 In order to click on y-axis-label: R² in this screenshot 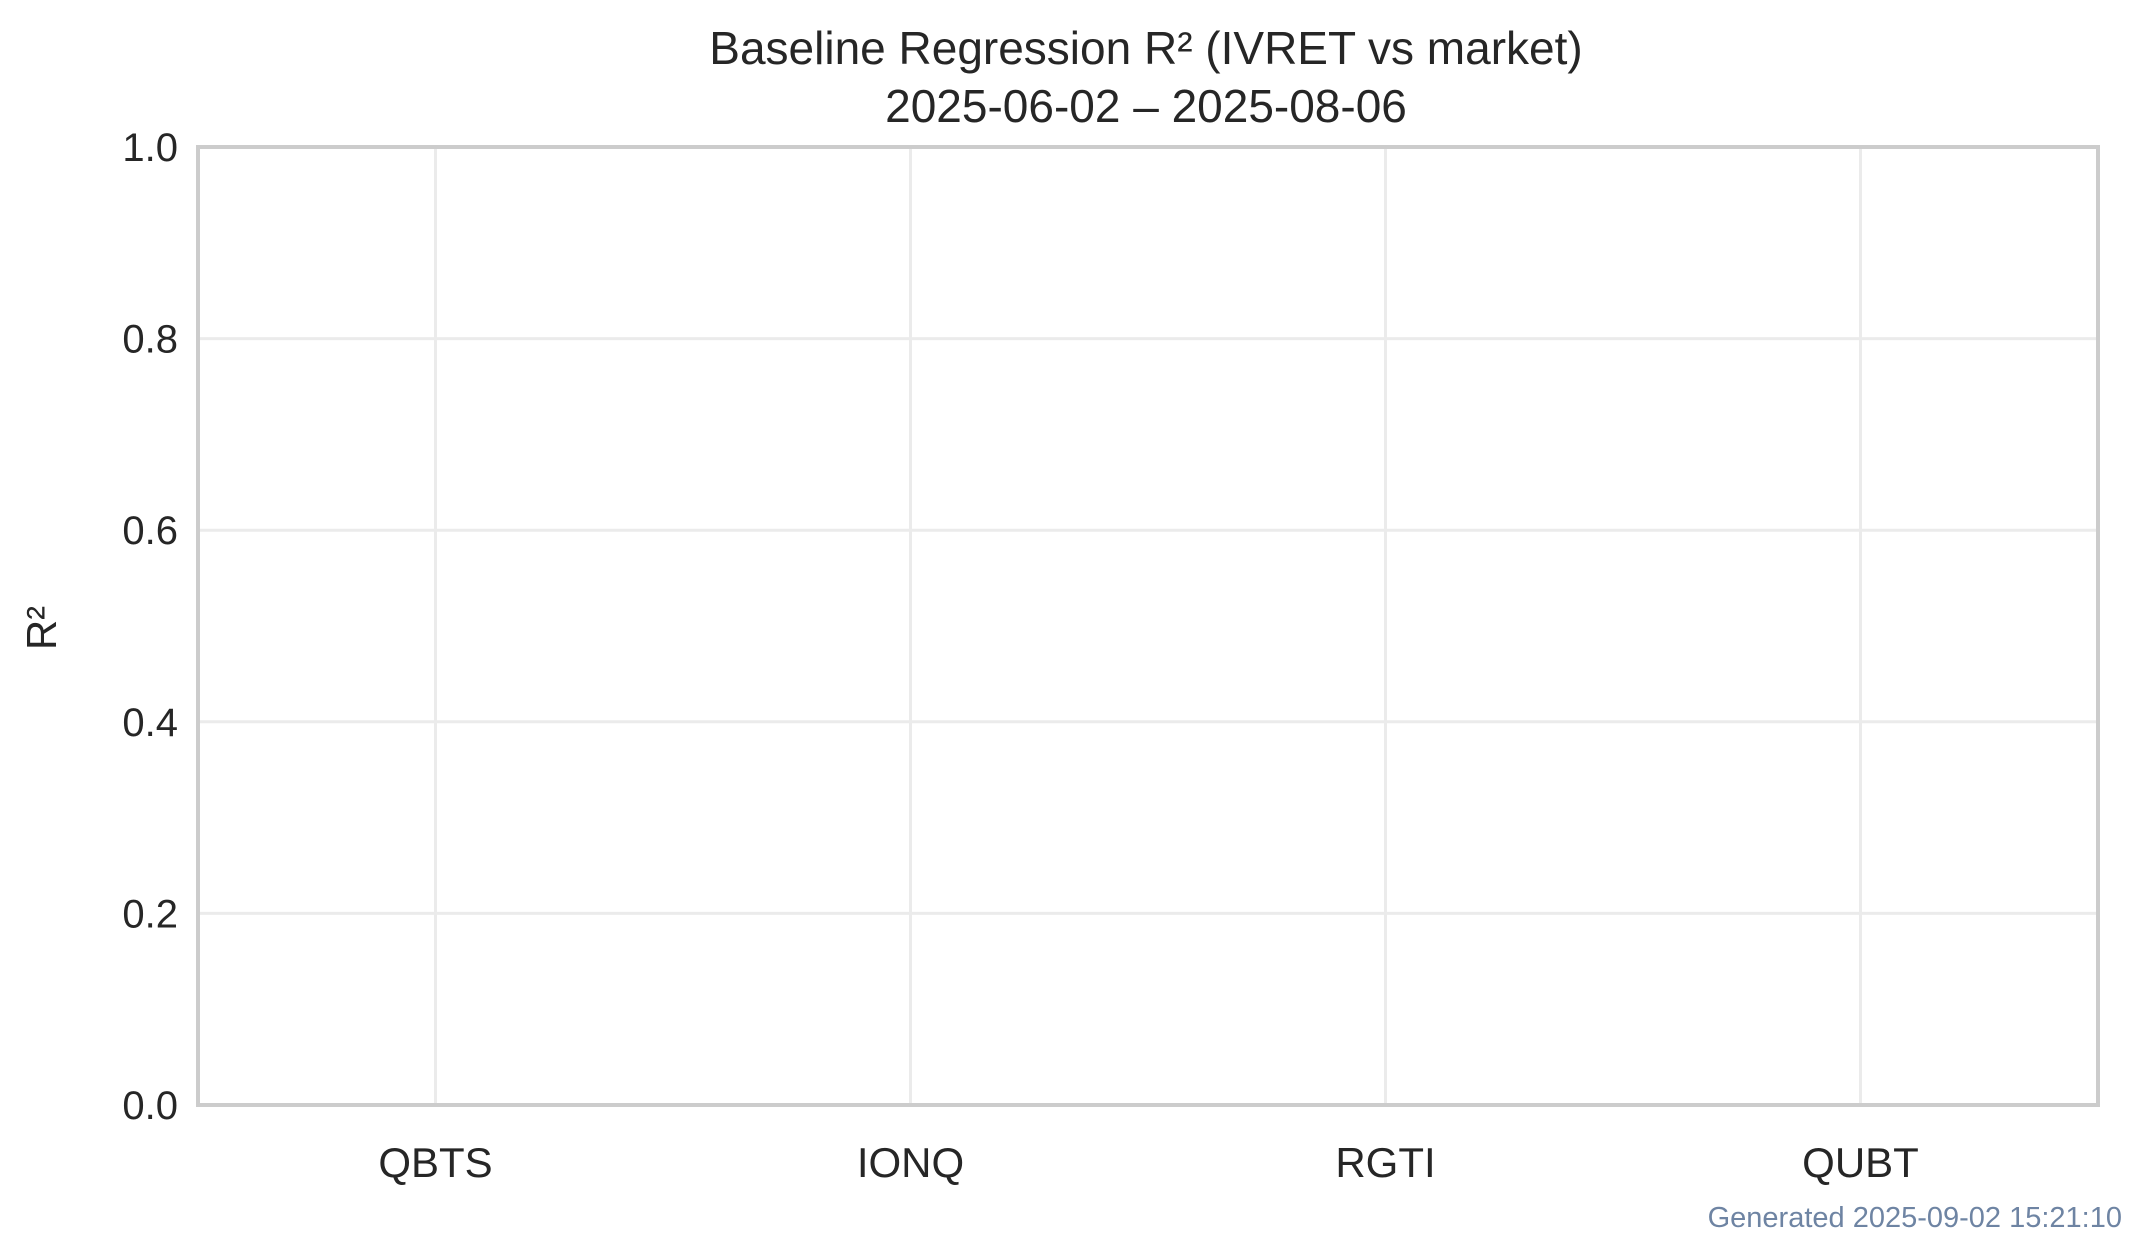, I will do `click(41, 628)`.